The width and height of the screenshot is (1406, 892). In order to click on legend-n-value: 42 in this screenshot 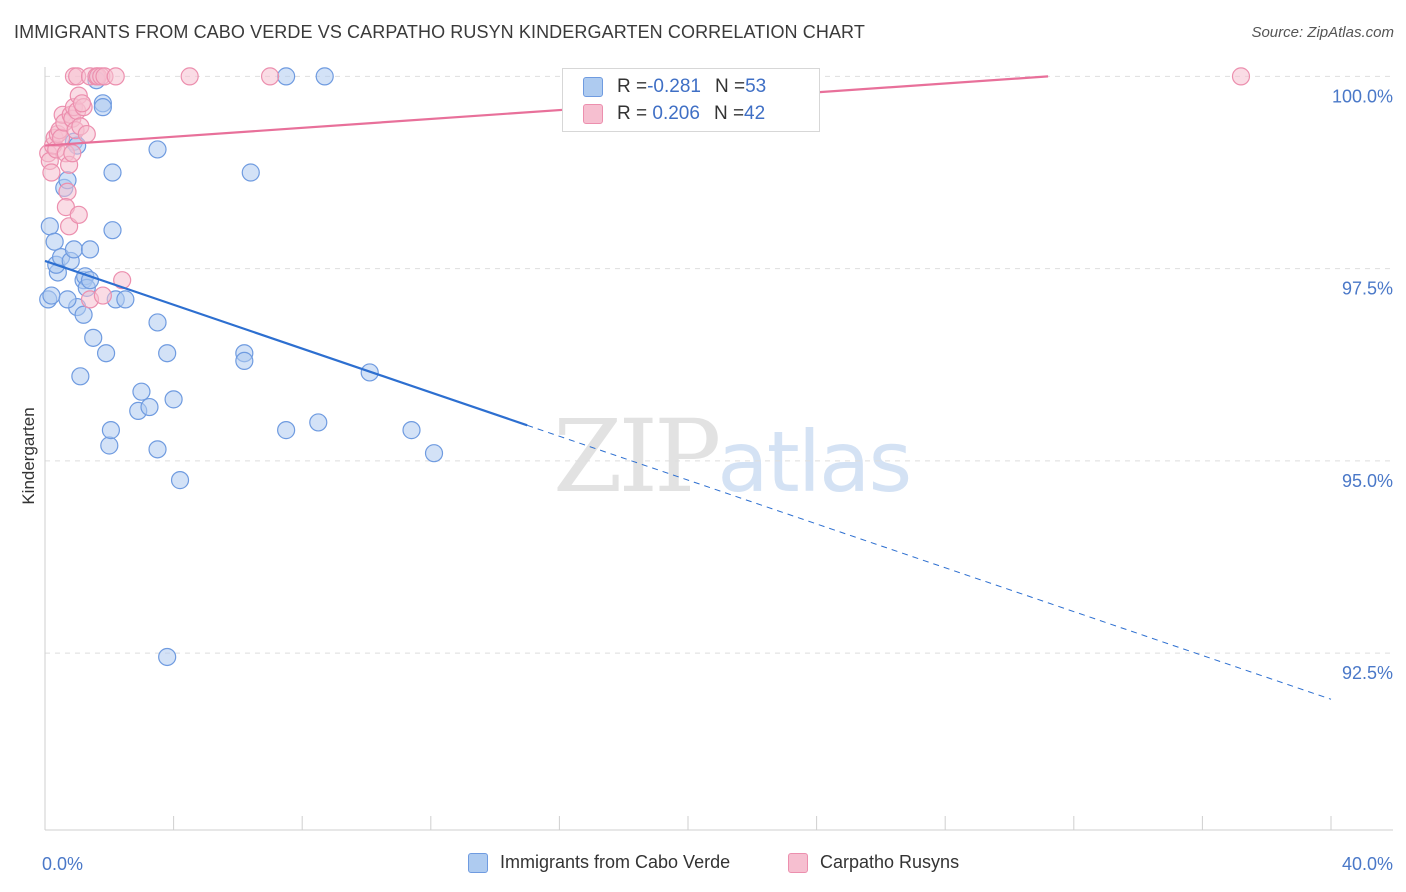, I will do `click(755, 113)`.